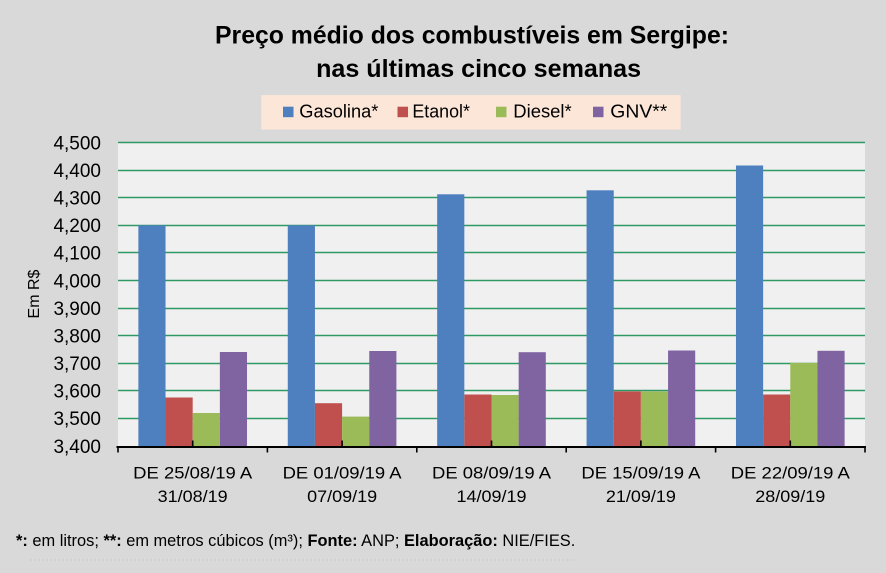 The width and height of the screenshot is (886, 573). Describe the element at coordinates (77, 364) in the screenshot. I see `svg-text: 3,700` at that location.